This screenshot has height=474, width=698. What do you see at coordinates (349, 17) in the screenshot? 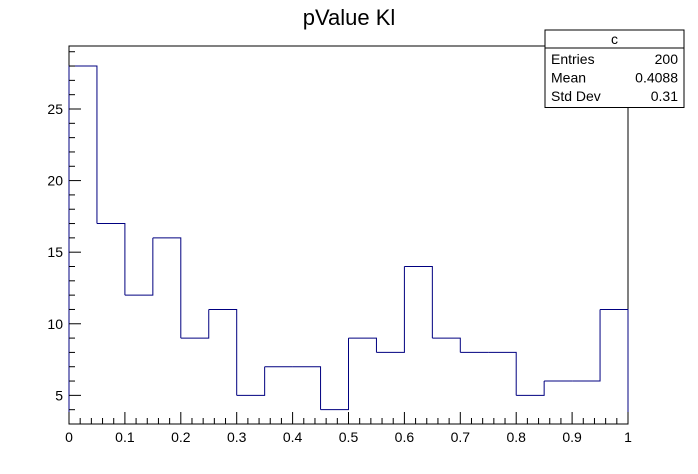
I see `chart-title: pValue Kl` at bounding box center [349, 17].